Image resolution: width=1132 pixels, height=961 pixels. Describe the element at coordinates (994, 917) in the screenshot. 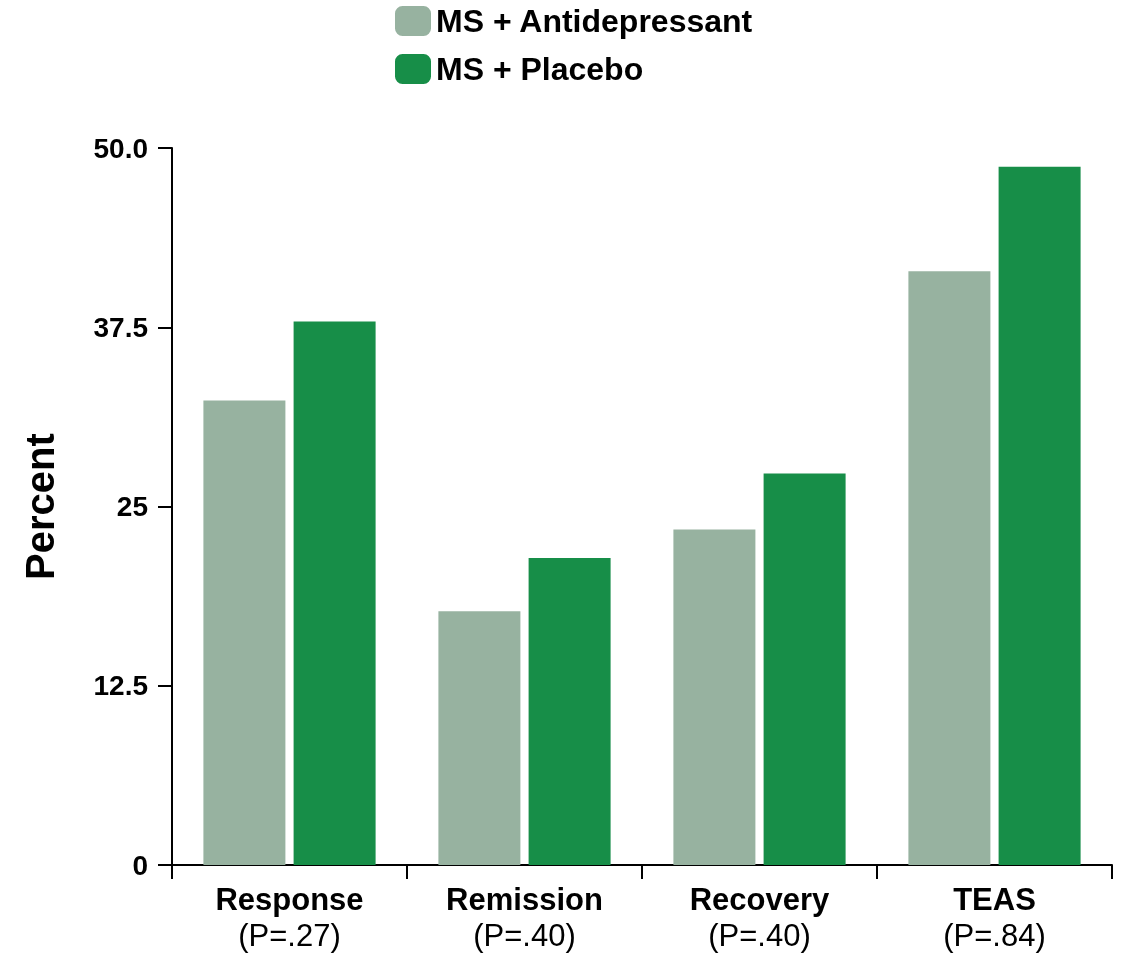

I see `x-tick-label: TEAS (P=.84)` at that location.